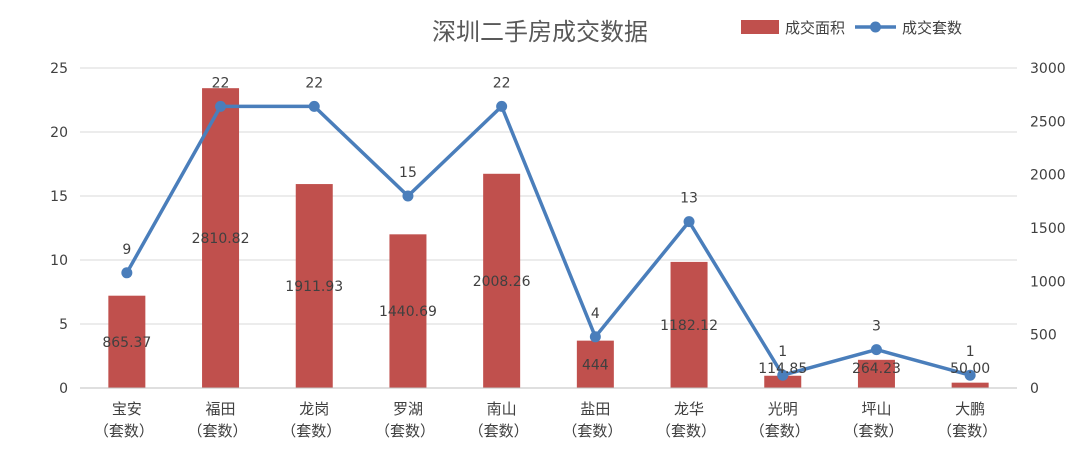 The width and height of the screenshot is (1080, 468). Describe the element at coordinates (127, 409) in the screenshot. I see `x-tick-label: 宝安` at that location.